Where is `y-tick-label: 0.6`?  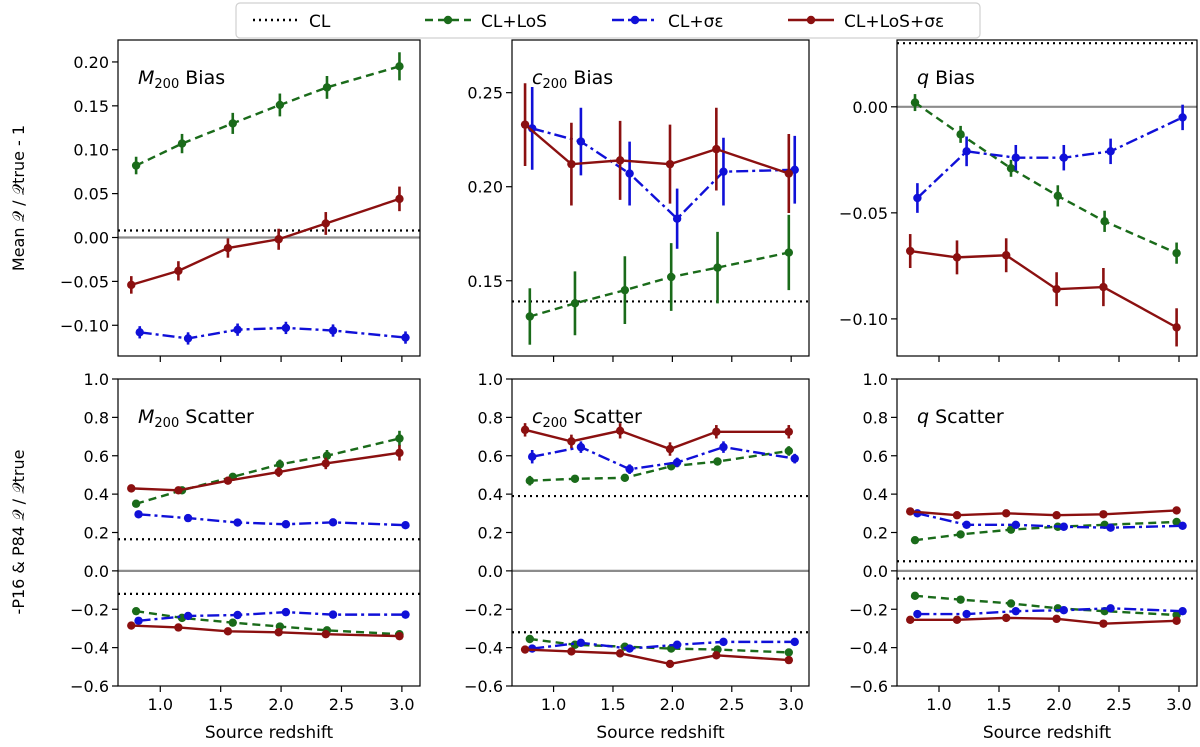 y-tick-label: 0.6 is located at coordinates (490, 456).